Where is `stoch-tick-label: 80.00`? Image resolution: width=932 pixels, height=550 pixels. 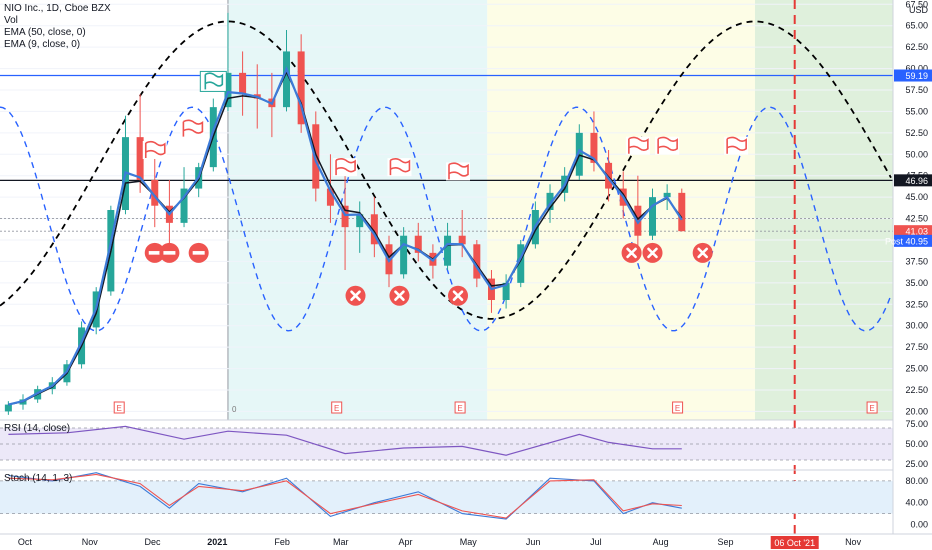 stoch-tick-label: 80.00 is located at coordinates (916, 481).